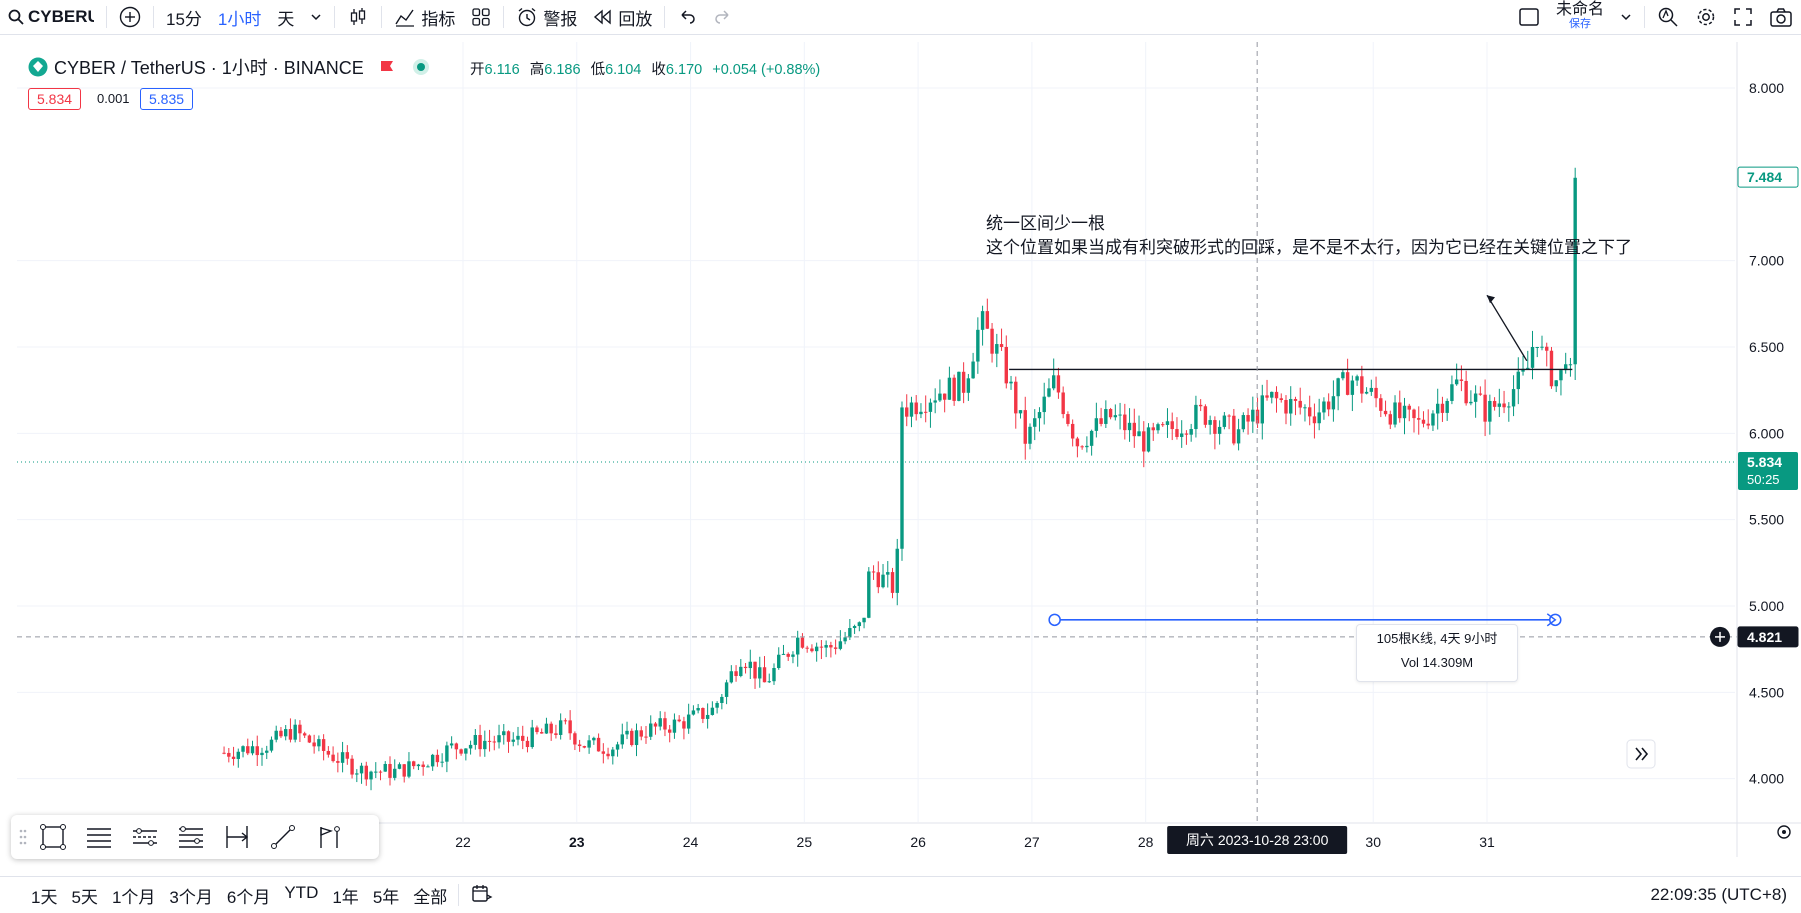 The width and height of the screenshot is (1801, 913). What do you see at coordinates (316, 17) in the screenshot?
I see `interval-dropdown` at bounding box center [316, 17].